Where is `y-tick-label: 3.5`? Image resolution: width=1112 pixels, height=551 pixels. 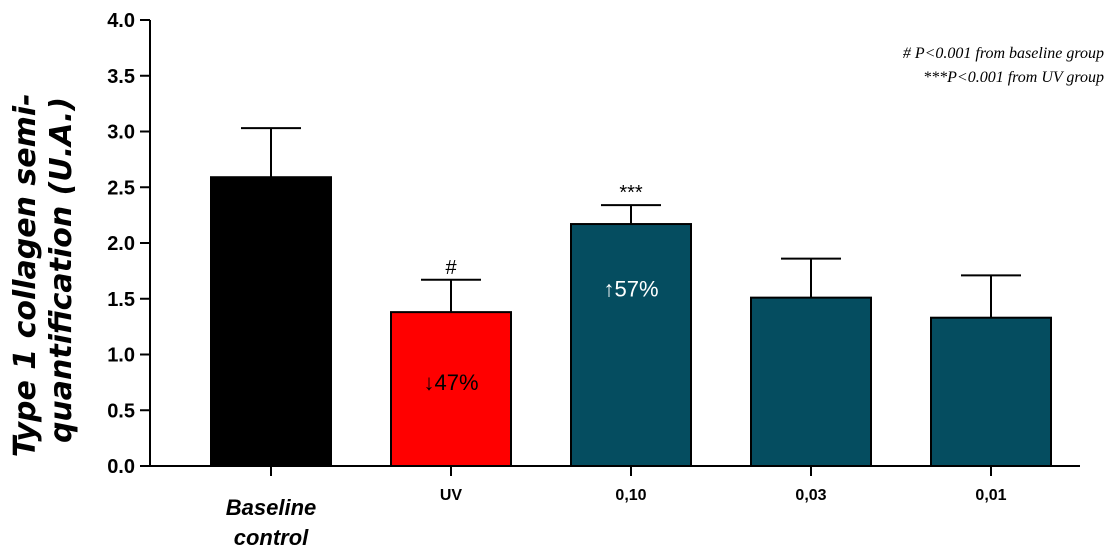
y-tick-label: 3.5 is located at coordinates (121, 77).